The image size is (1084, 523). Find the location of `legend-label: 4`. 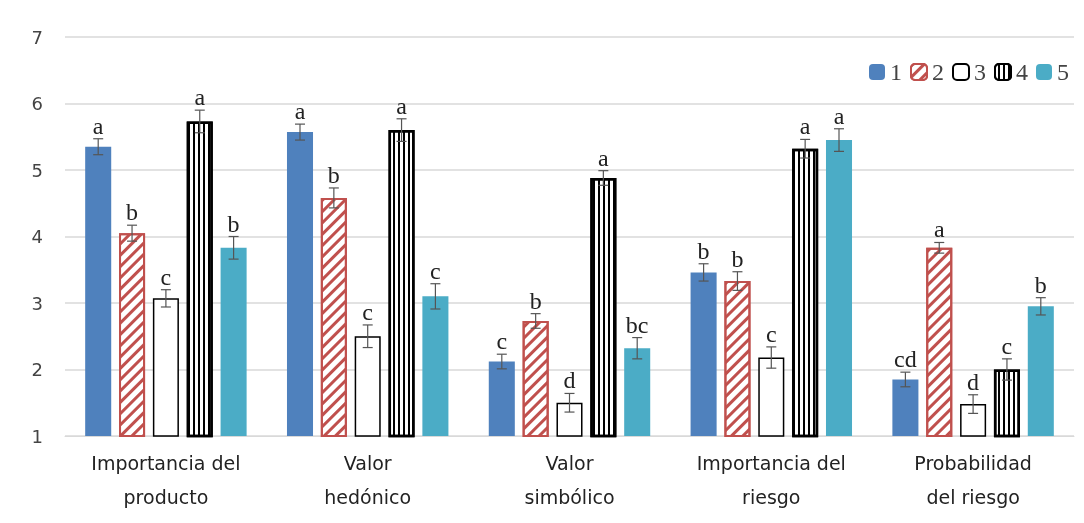

legend-label: 4 is located at coordinates (1022, 72).